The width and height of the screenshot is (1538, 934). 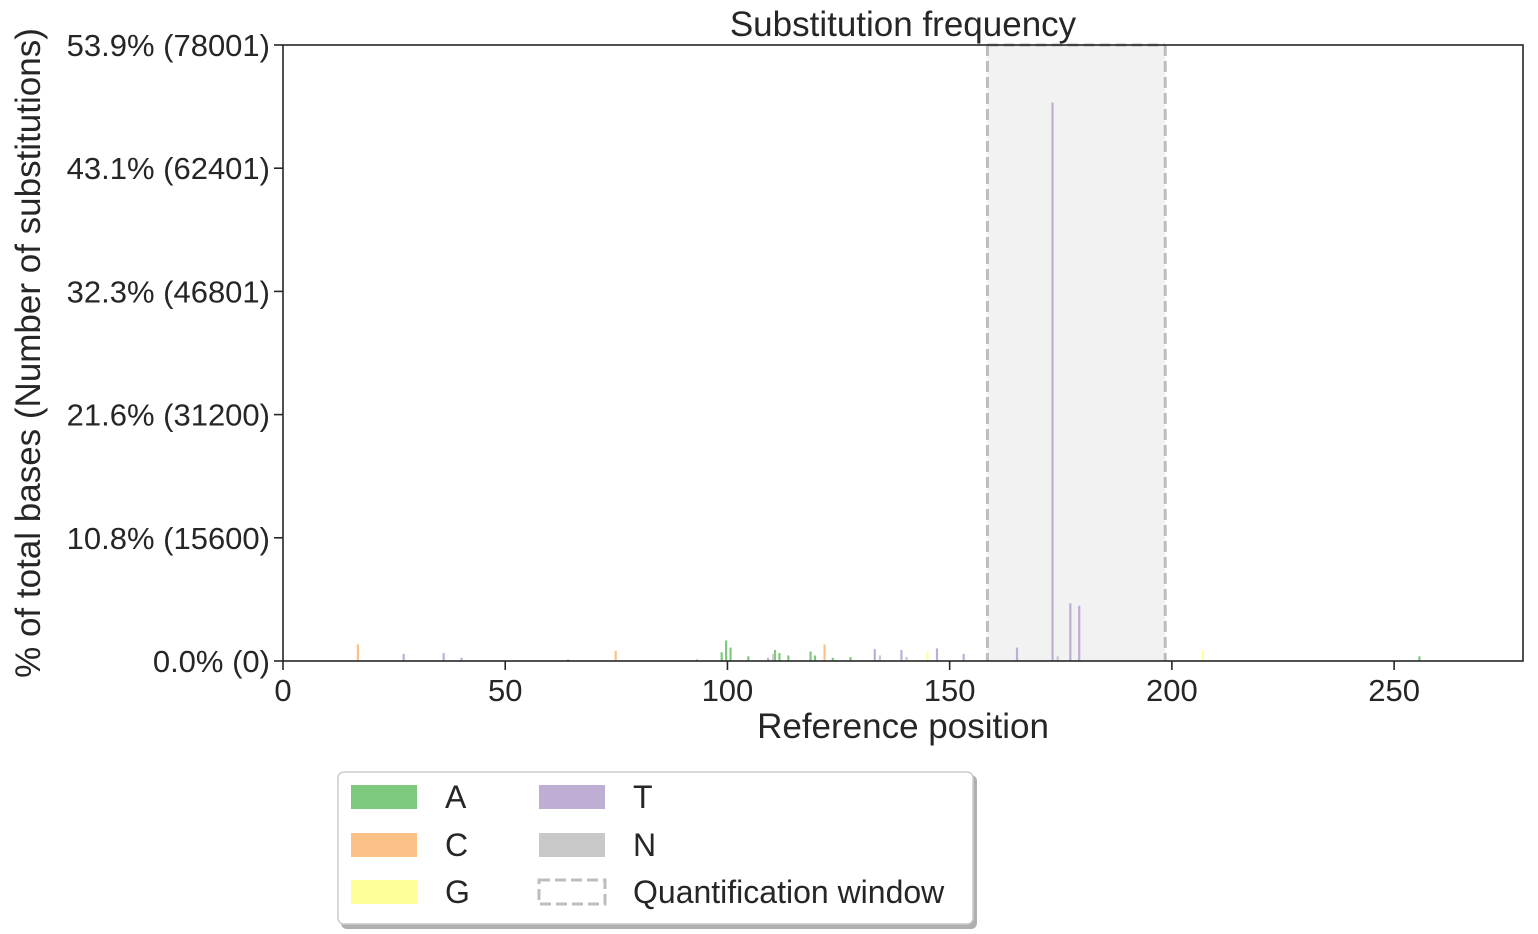 What do you see at coordinates (728, 690) in the screenshot?
I see `x-tick-label: 100` at bounding box center [728, 690].